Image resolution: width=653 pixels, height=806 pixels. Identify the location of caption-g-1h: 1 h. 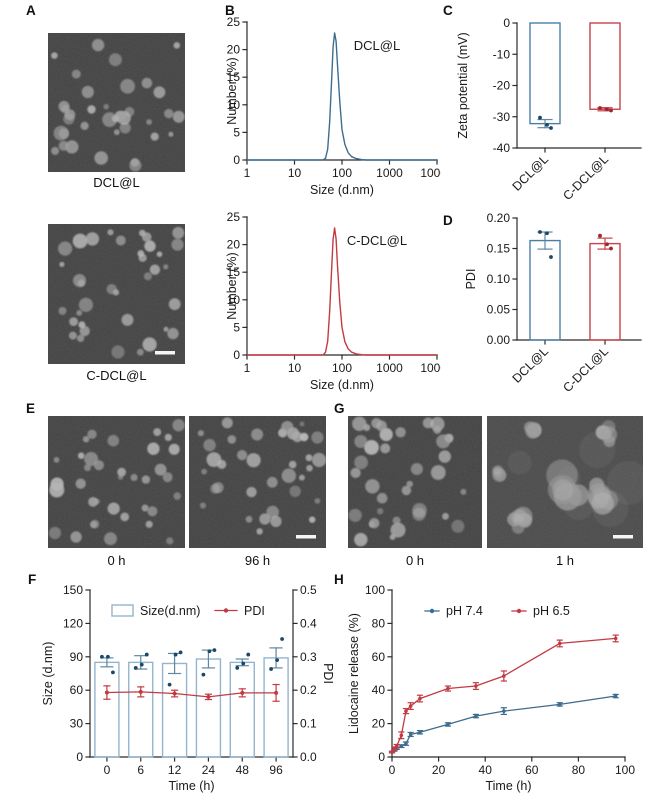
(565, 560).